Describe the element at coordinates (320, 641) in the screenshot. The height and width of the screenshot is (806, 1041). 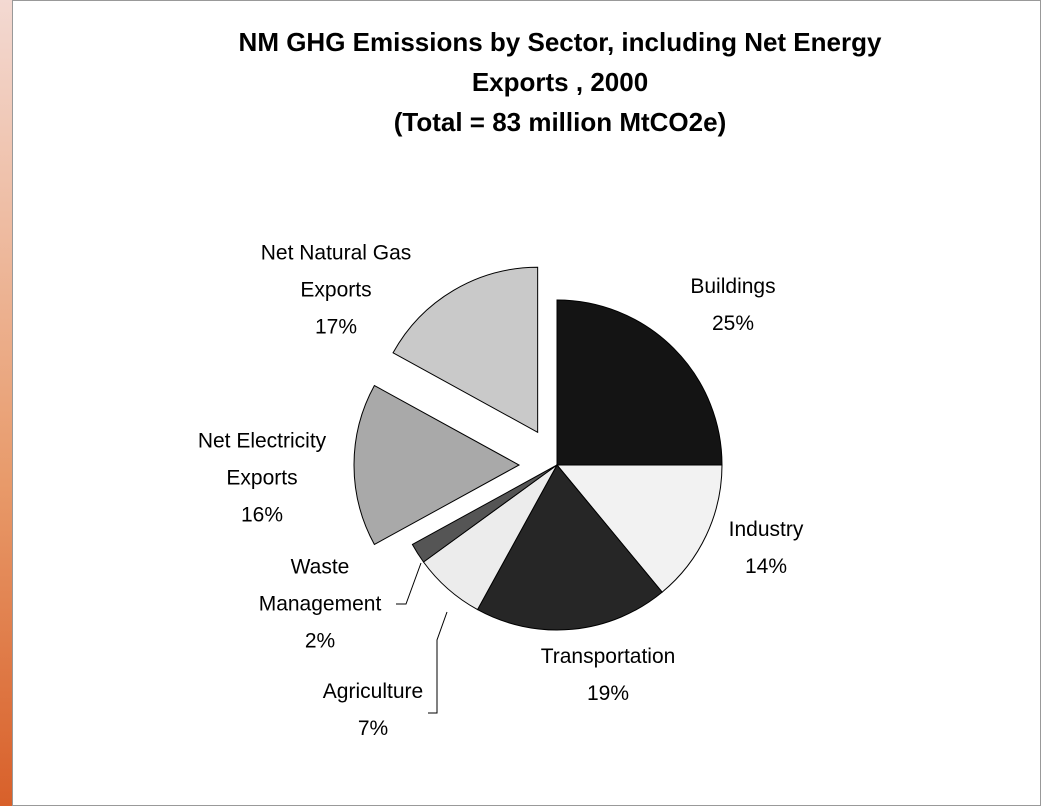
I see `slice-percent: 2%` at that location.